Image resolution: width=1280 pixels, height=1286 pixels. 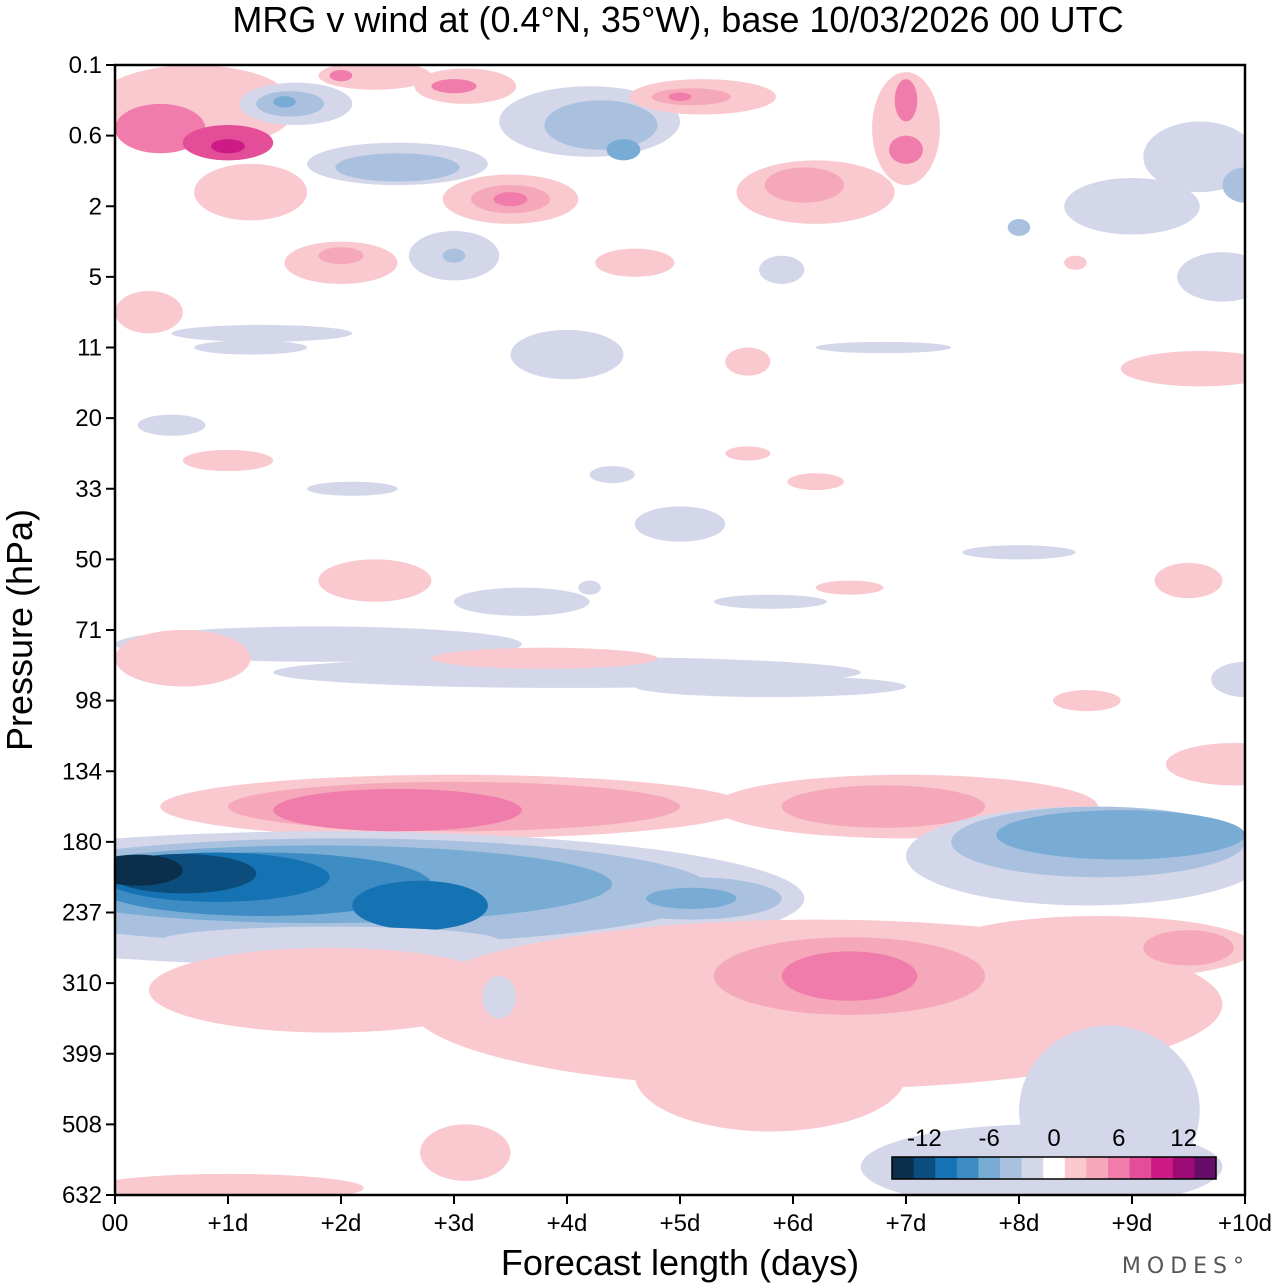 I want to click on y-tick-label: 2, so click(x=95, y=206).